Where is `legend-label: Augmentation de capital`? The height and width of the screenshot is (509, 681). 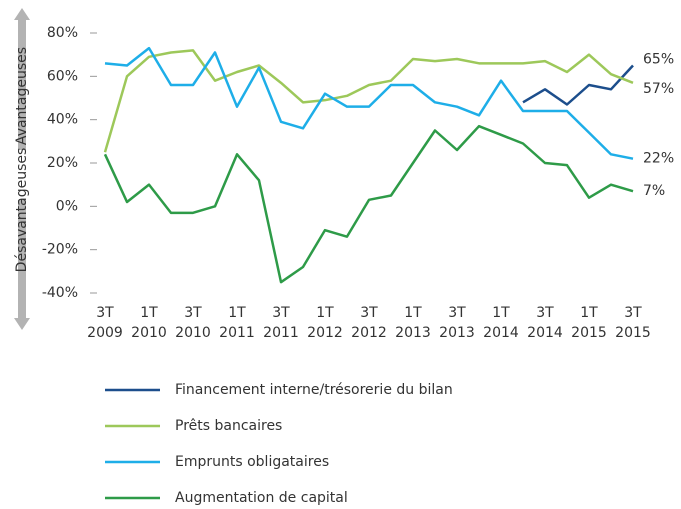
legend-label: Augmentation de capital is located at coordinates (261, 498).